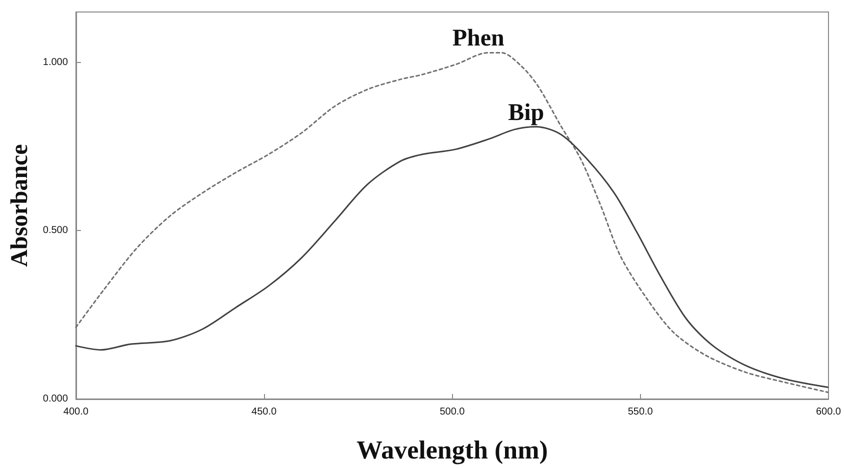 This screenshot has height=468, width=844. Describe the element at coordinates (452, 450) in the screenshot. I see `x-axis-title: Wavelength (nm)` at that location.